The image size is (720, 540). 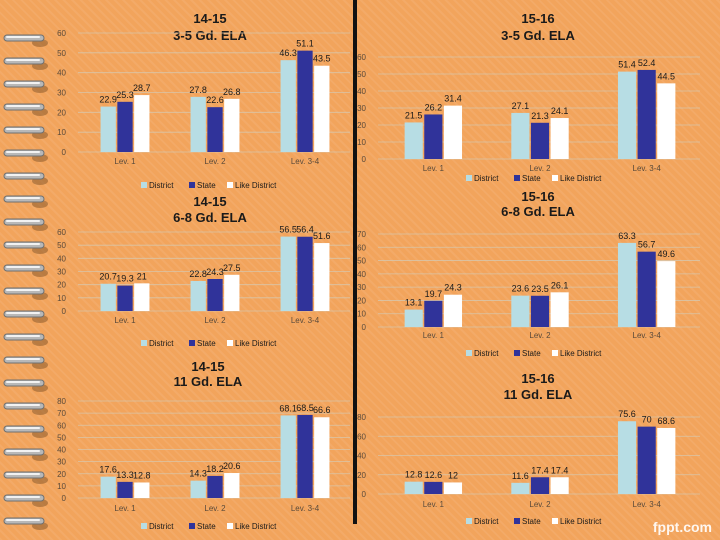 What do you see at coordinates (198, 474) in the screenshot?
I see `data-label: 14.3` at bounding box center [198, 474].